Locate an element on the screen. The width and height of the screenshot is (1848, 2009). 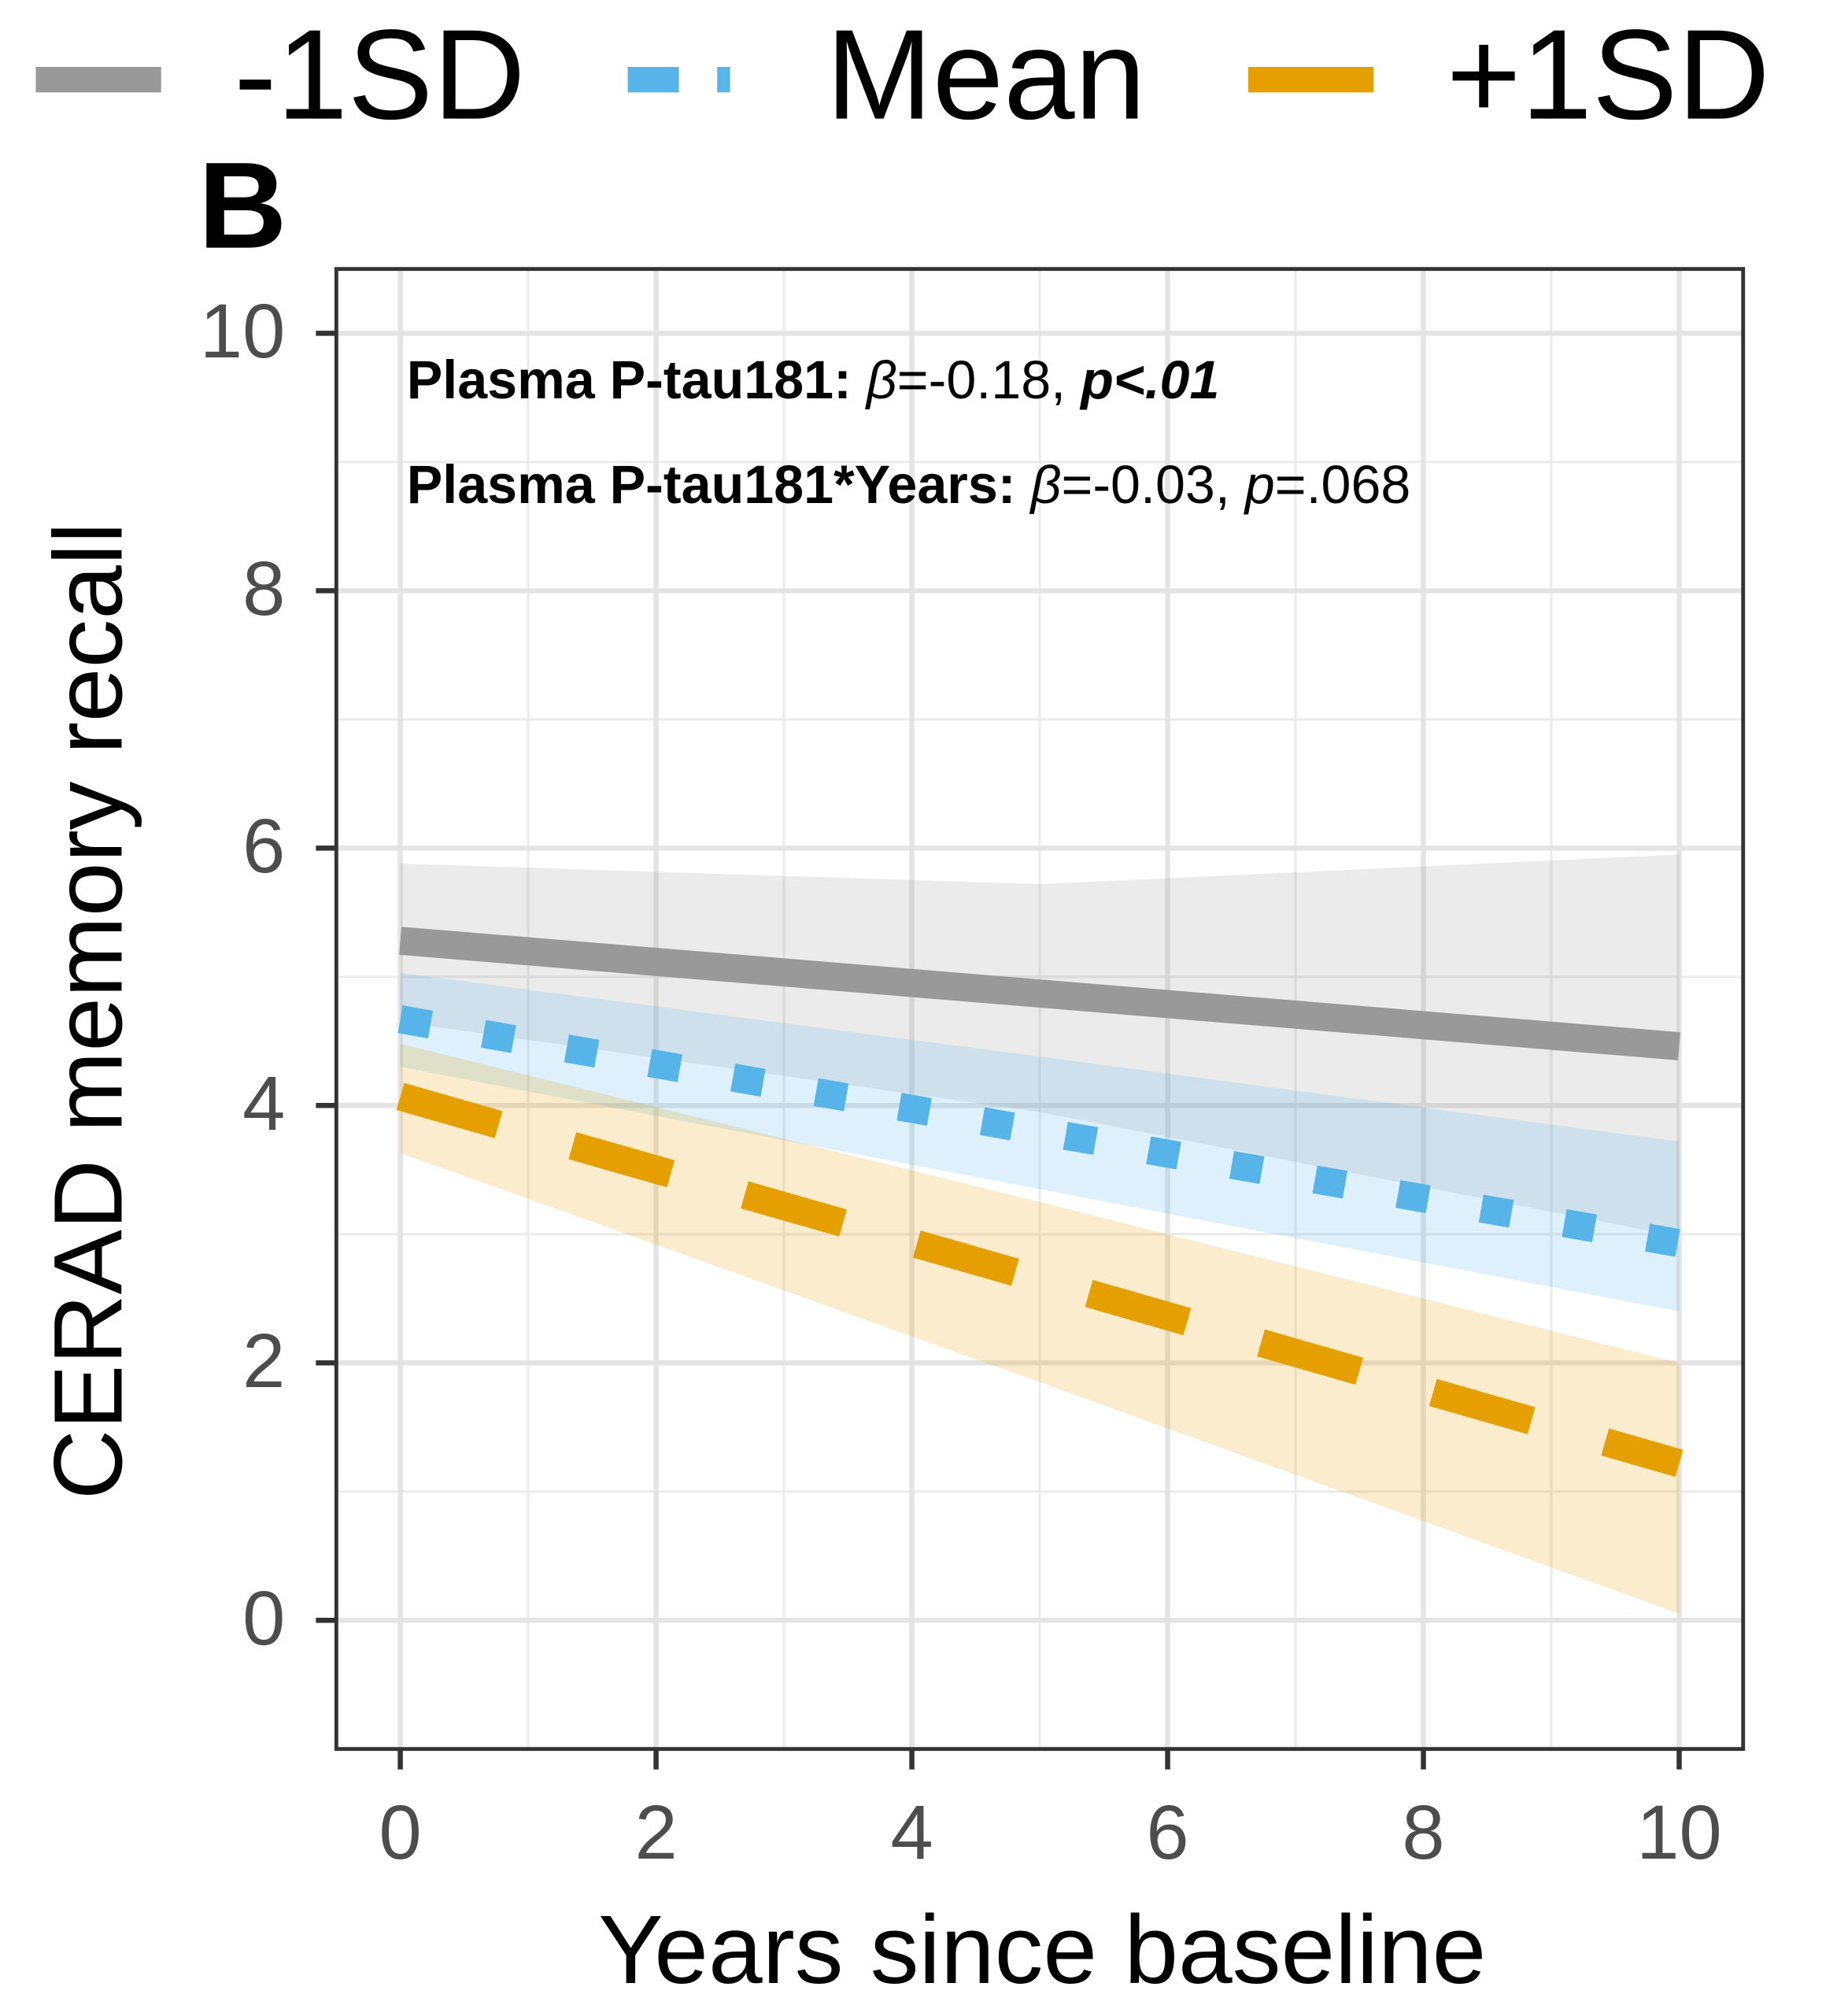
annotation-segment: =-0.18, is located at coordinates (989, 380).